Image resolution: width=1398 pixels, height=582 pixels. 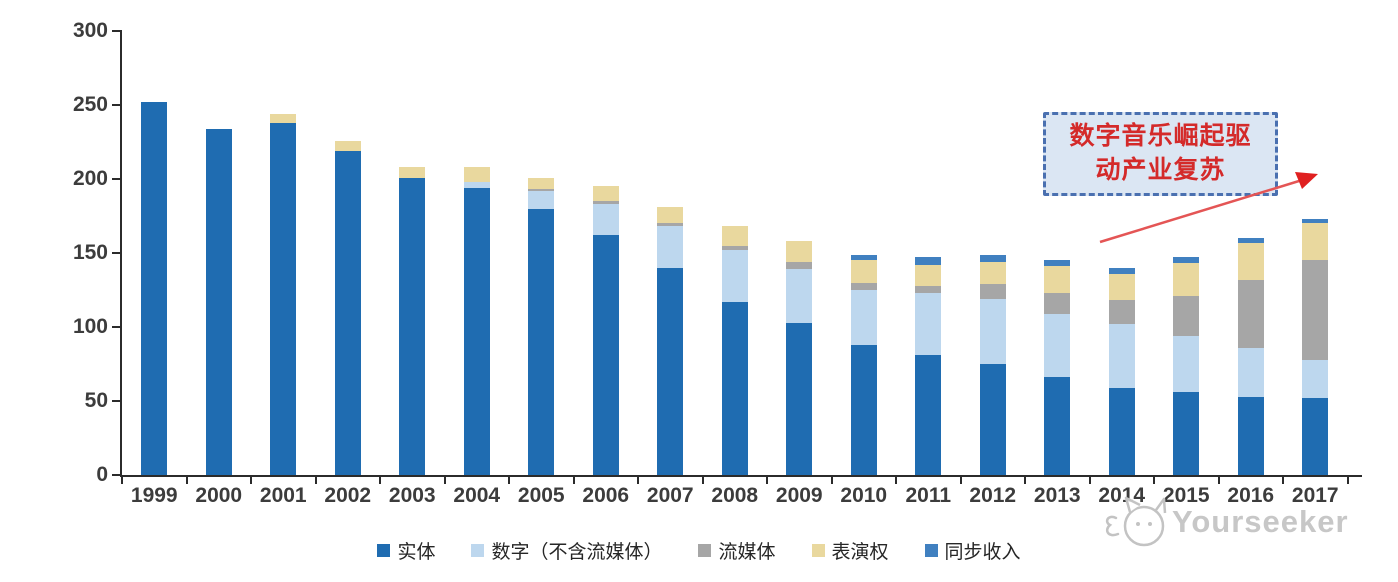 What do you see at coordinates (1160, 154) in the screenshot?
I see `annotation-callout: 数字音乐崛起驱 动产业复苏` at bounding box center [1160, 154].